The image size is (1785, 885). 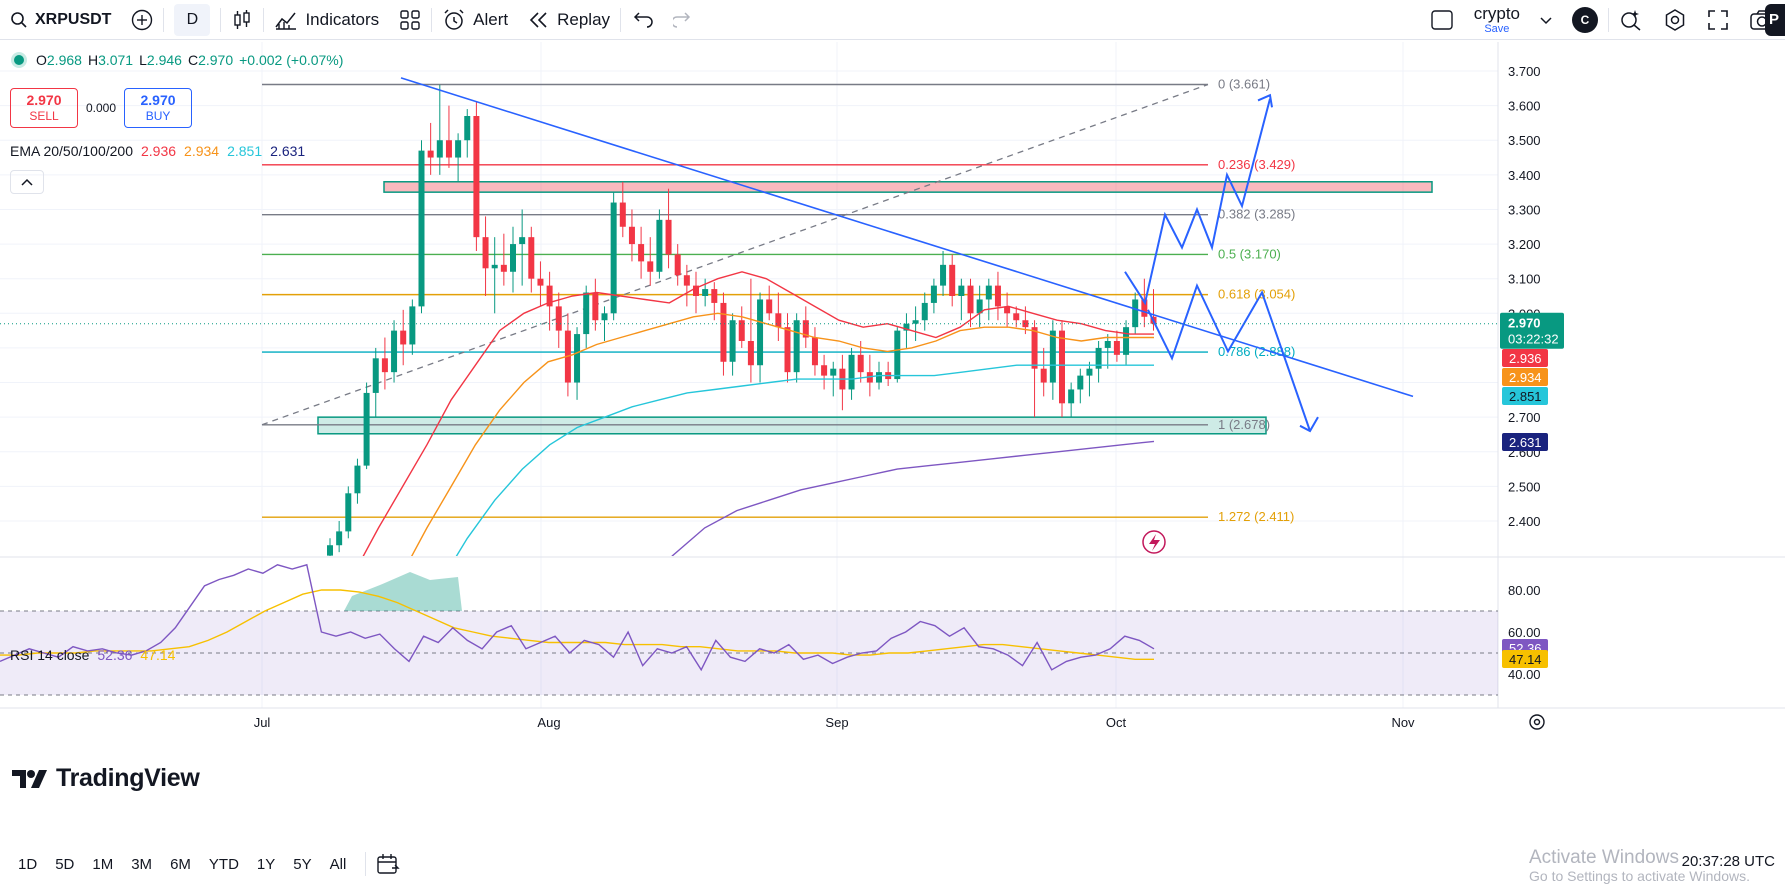 What do you see at coordinates (1256, 164) in the screenshot?
I see `fib-label: 0.236 (3.429)` at bounding box center [1256, 164].